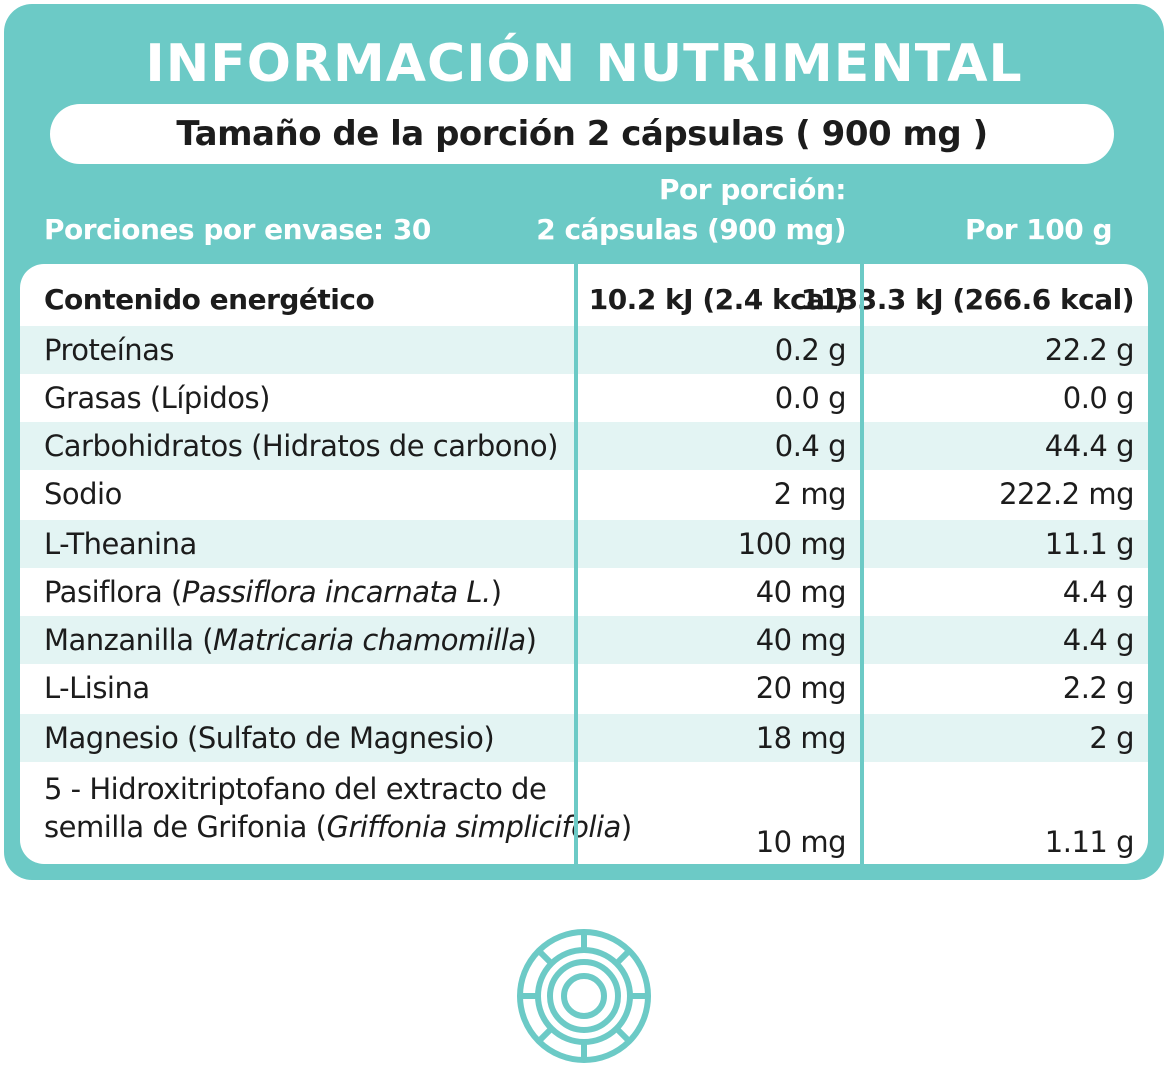 The width and height of the screenshot is (1168, 1067). What do you see at coordinates (584, 738) in the screenshot?
I see `table-row: Magnesio (Sulfato de Magnesio) 18 mg 2 g` at bounding box center [584, 738].